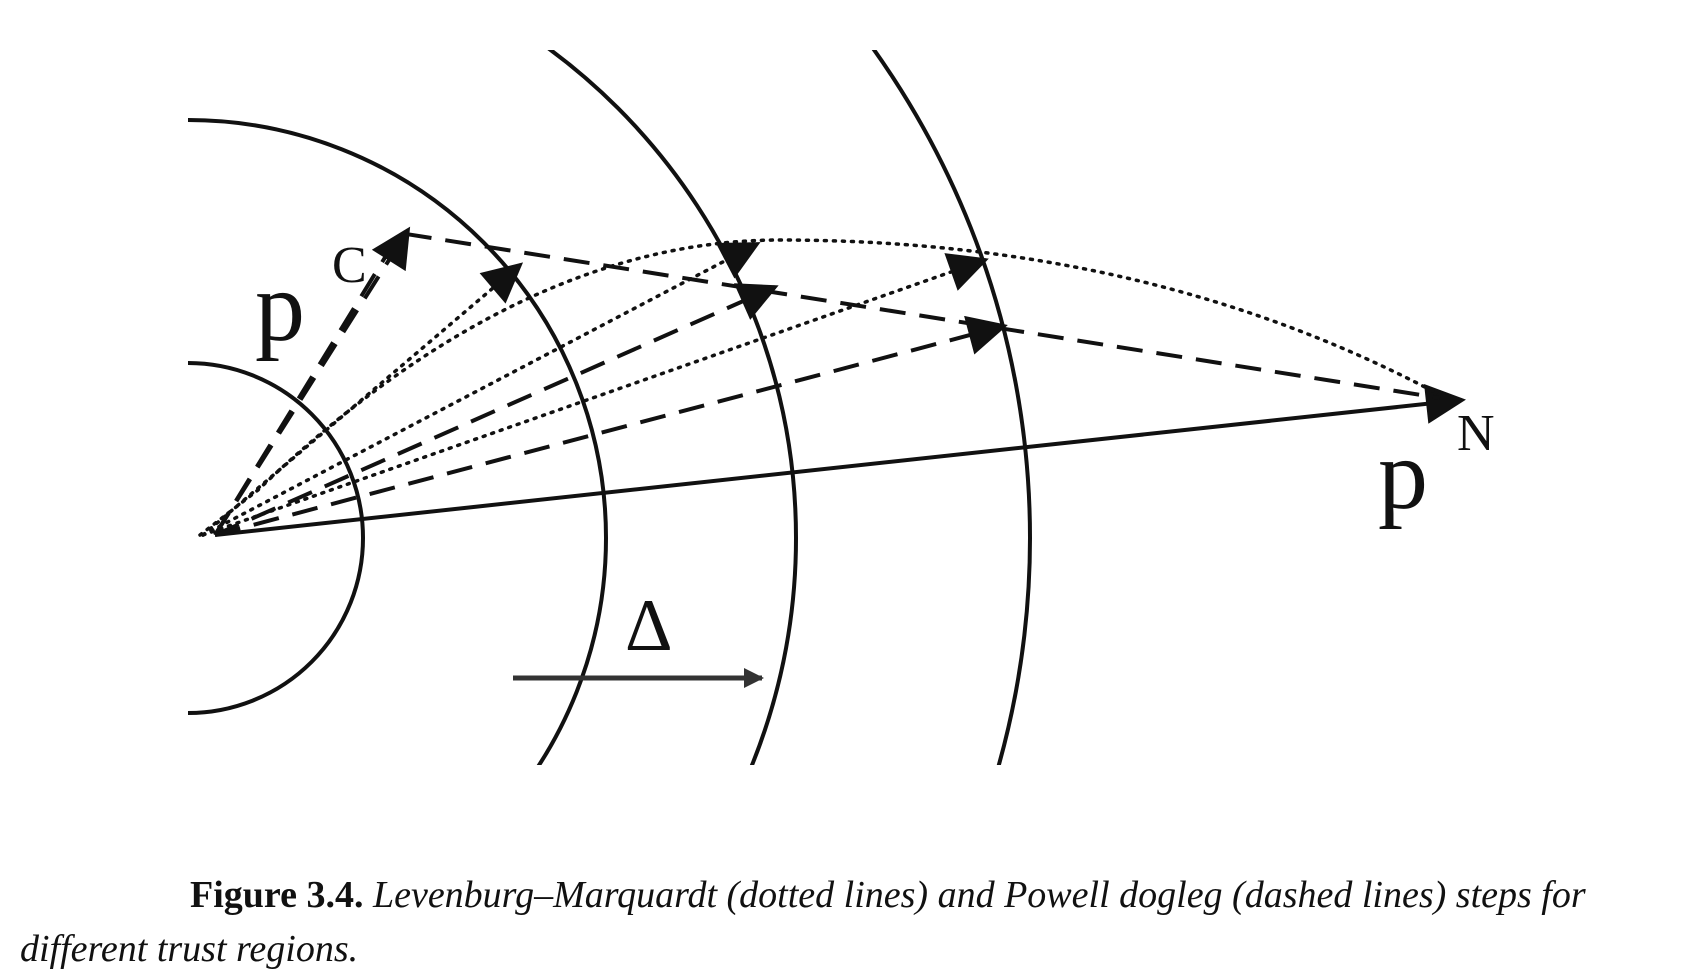 This screenshot has height=976, width=1688. I want to click on lm-steps, so click(595, 389).